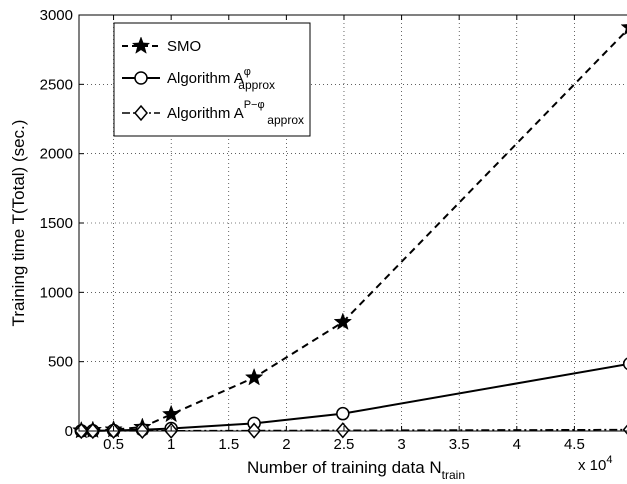 This screenshot has height=484, width=627. I want to click on legend-label-algorithm-p-phi-main: Algorithm A, so click(205, 113).